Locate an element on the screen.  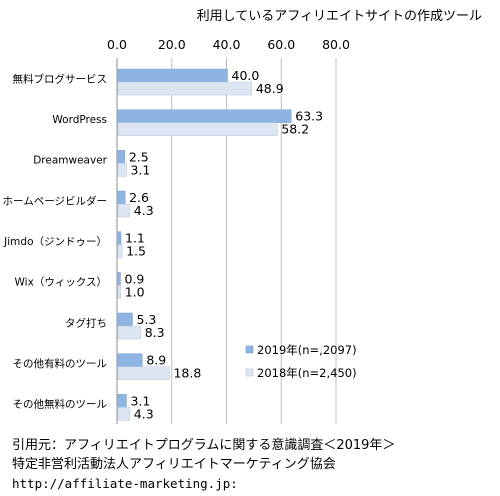
value-label-2019: 40.0 is located at coordinates (246, 75).